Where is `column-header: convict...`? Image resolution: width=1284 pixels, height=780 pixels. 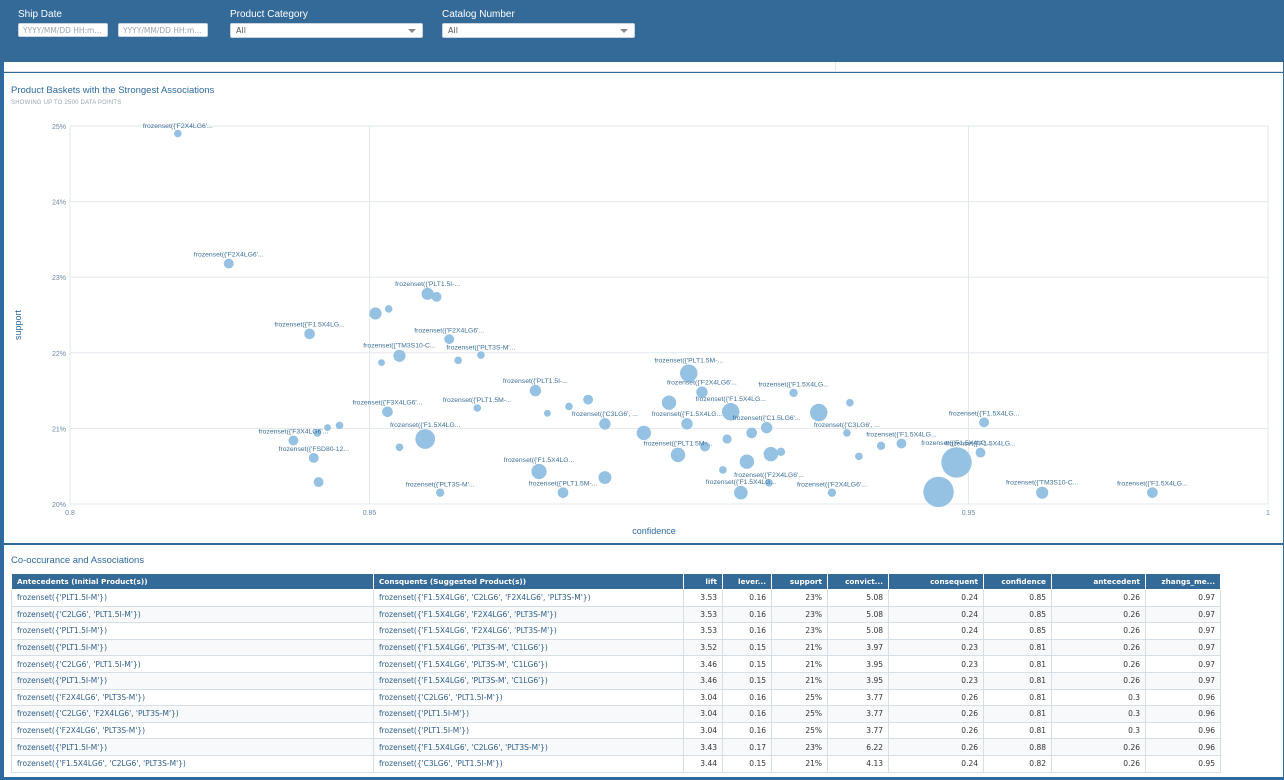
column-header: convict... is located at coordinates (858, 581).